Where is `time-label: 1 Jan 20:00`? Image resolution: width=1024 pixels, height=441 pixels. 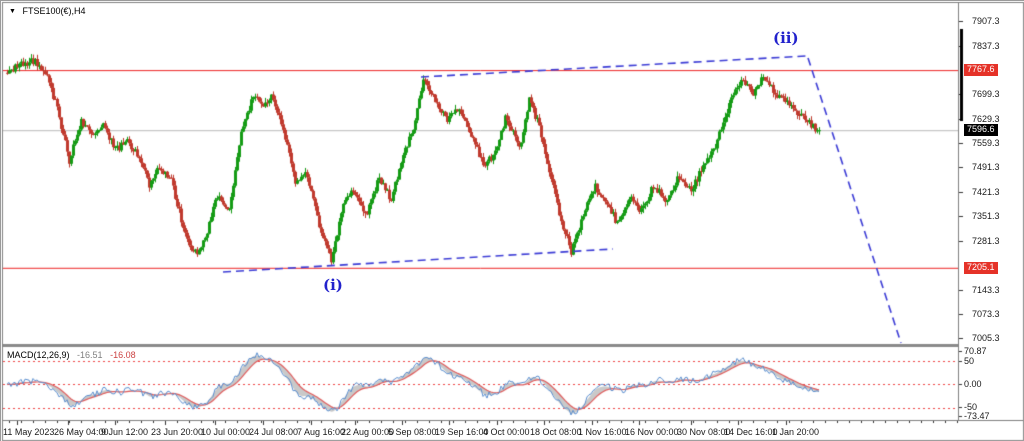 time-label: 1 Jan 20:00 is located at coordinates (796, 432).